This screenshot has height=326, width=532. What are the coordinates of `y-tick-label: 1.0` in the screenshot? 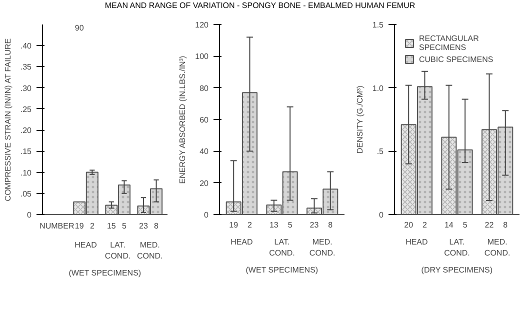 It's located at (378, 88).